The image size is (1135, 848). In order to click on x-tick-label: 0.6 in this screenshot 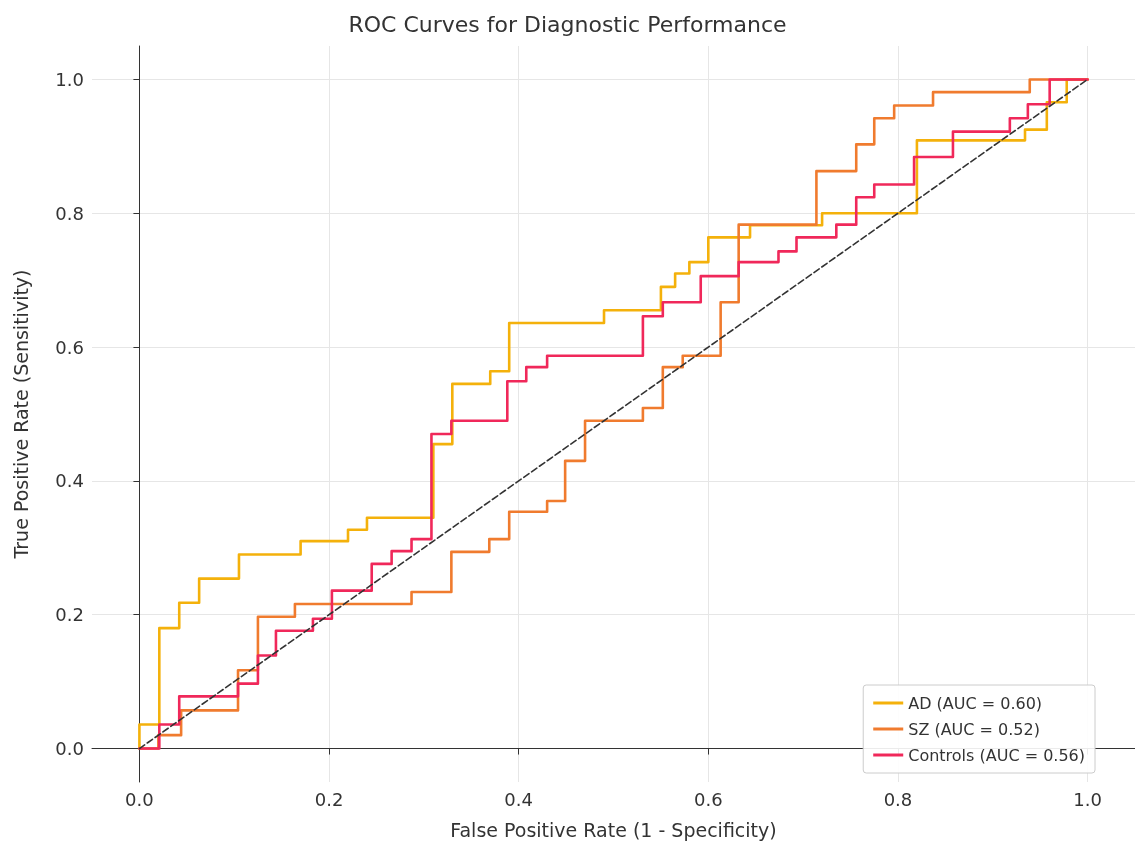, I will do `click(708, 799)`.